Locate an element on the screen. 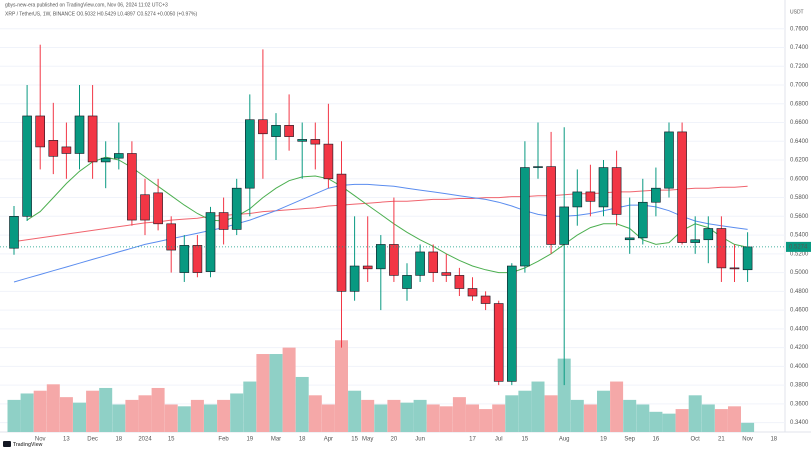 The image size is (811, 451). x-tick-label: Aug is located at coordinates (564, 440).